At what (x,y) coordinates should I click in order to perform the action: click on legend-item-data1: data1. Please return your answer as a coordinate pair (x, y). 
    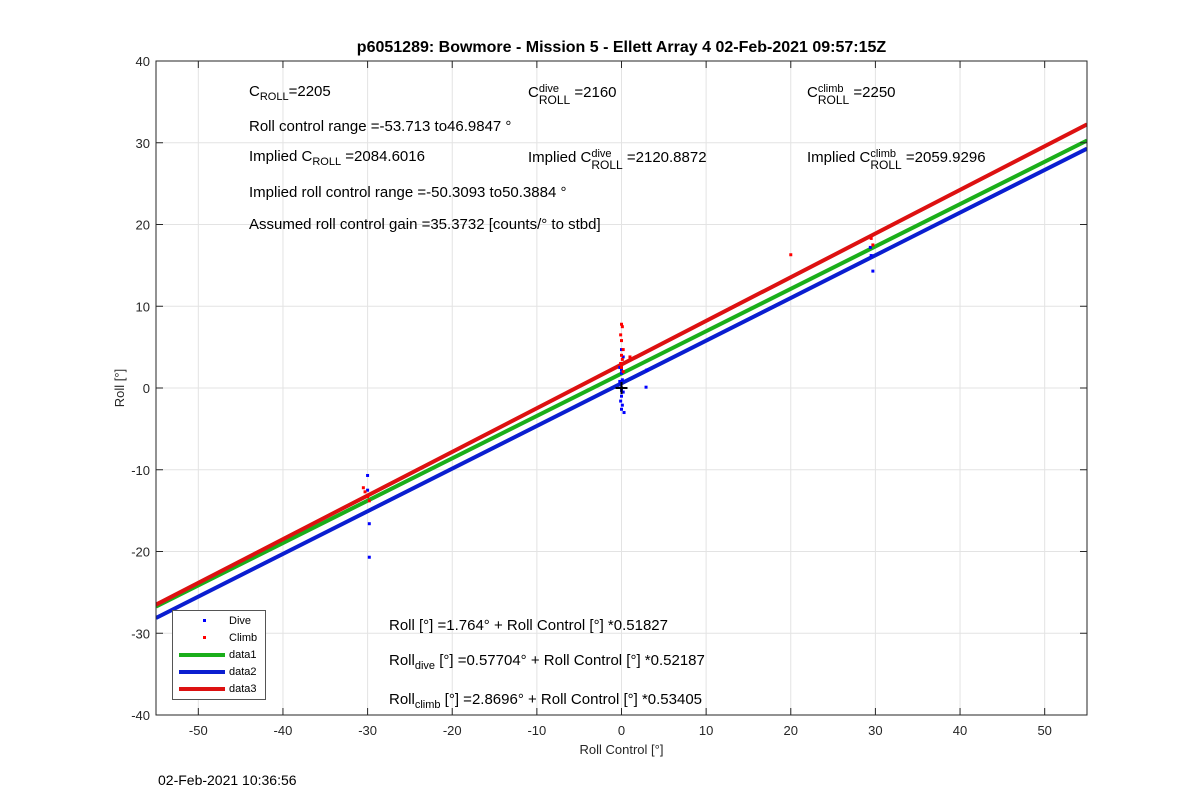
    Looking at the image, I should click on (219, 655).